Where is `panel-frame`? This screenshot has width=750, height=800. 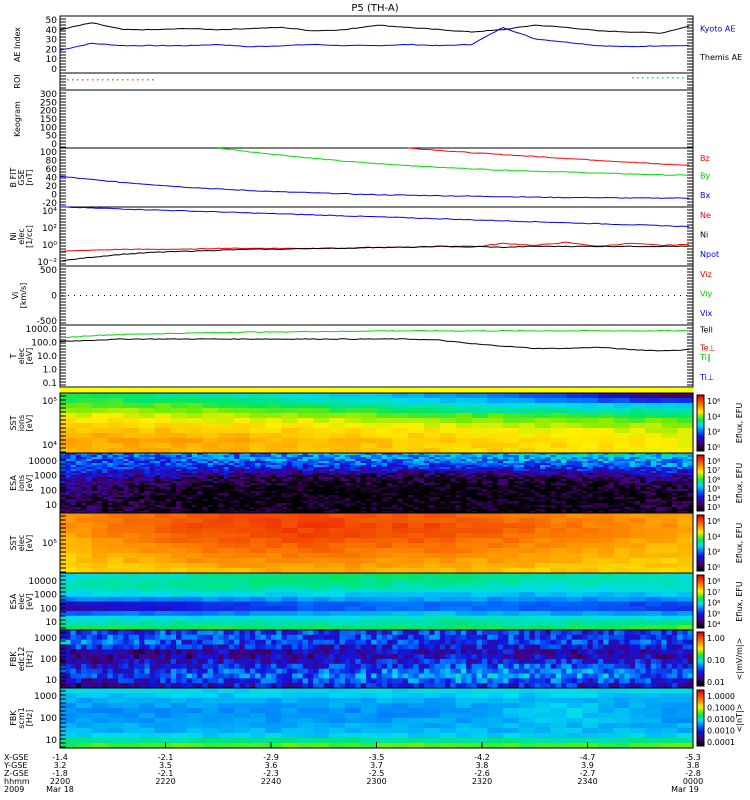 panel-frame is located at coordinates (376, 44).